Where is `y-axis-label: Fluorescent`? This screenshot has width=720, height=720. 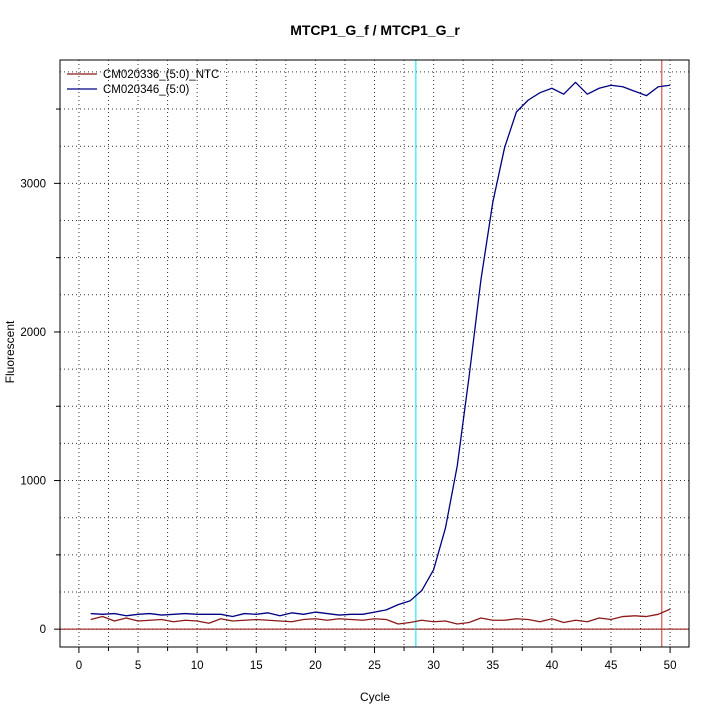 y-axis-label: Fluorescent is located at coordinates (10, 351).